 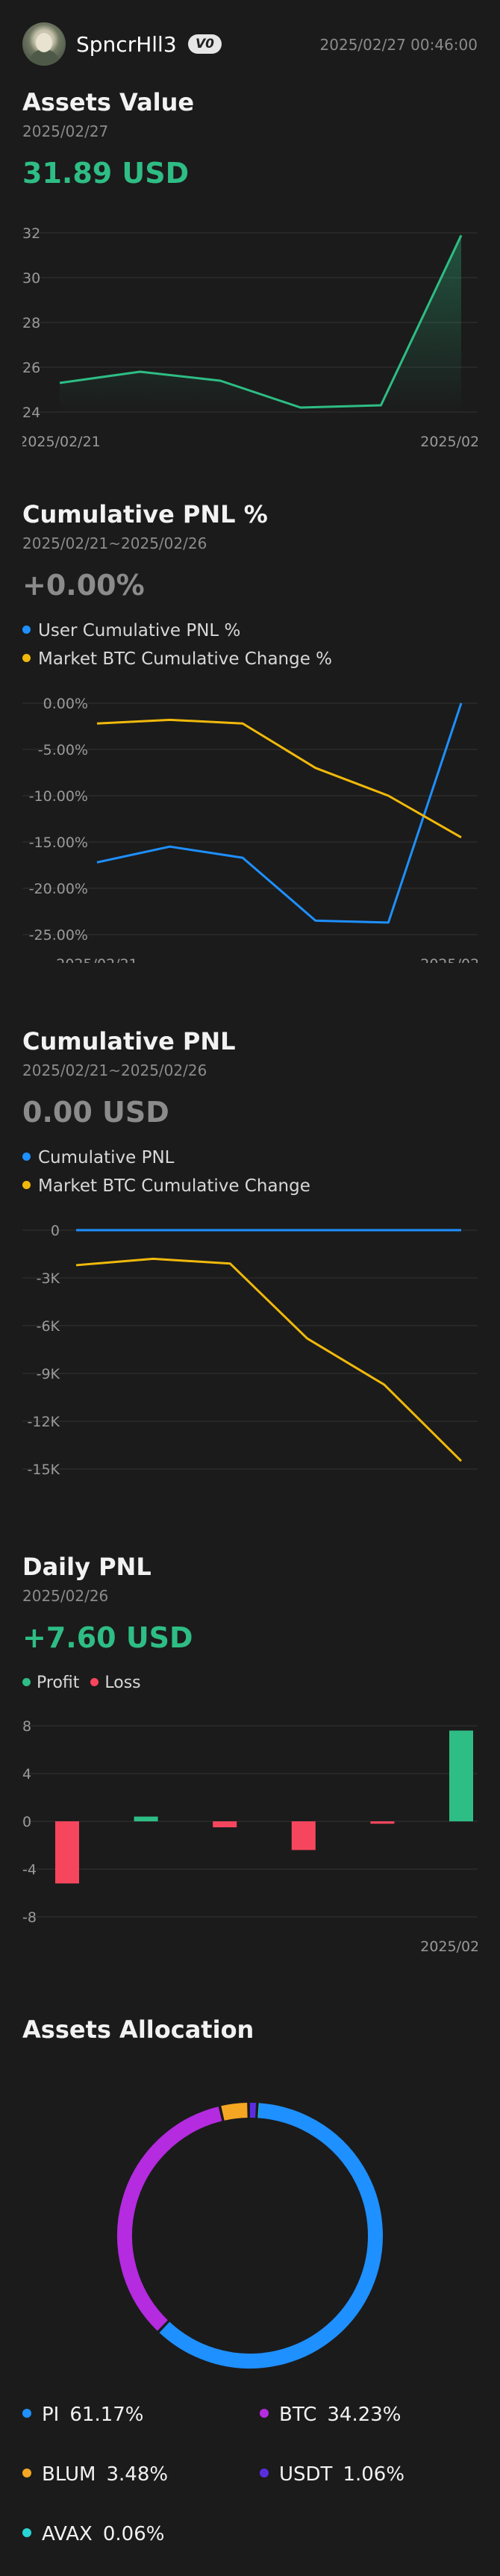 I want to click on y-tick-label: -15K, so click(x=44, y=1470).